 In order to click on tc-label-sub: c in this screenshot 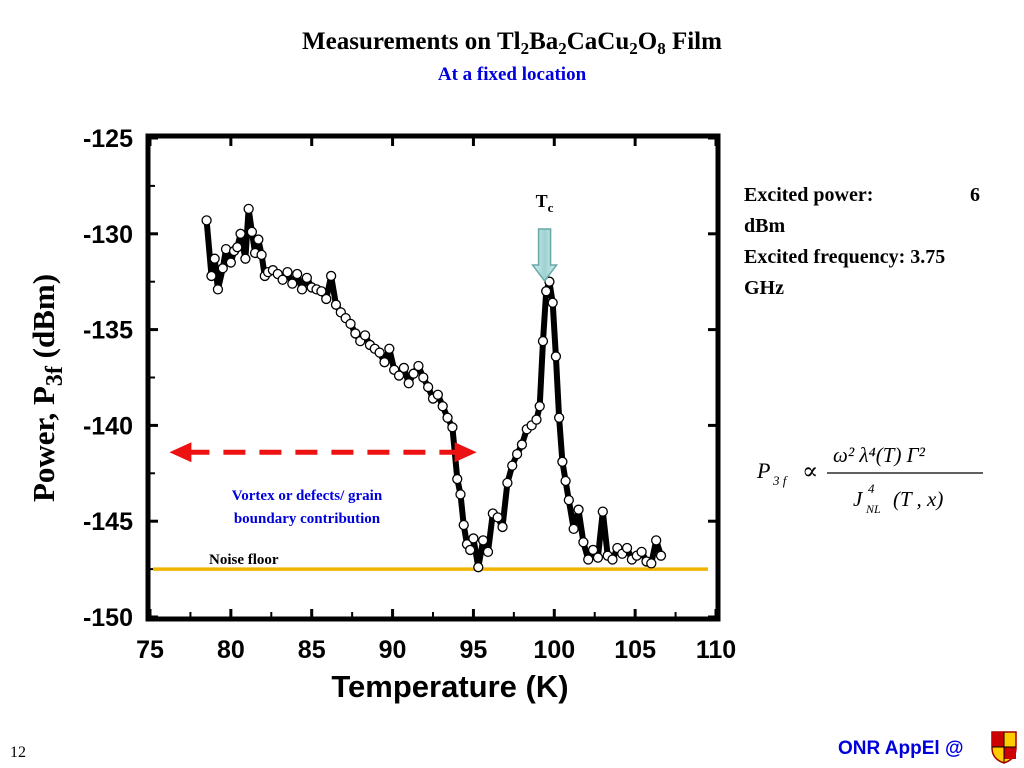, I will do `click(551, 207)`.